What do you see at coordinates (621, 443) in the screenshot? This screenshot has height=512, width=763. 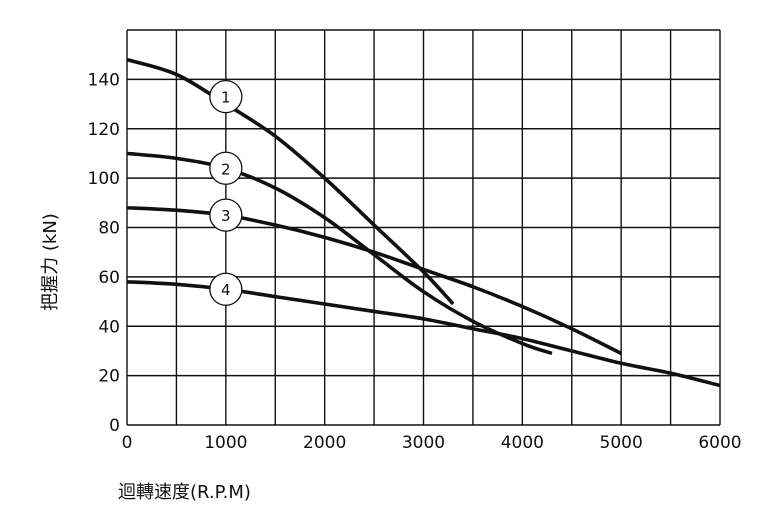 I see `x-tick-label: 5000` at bounding box center [621, 443].